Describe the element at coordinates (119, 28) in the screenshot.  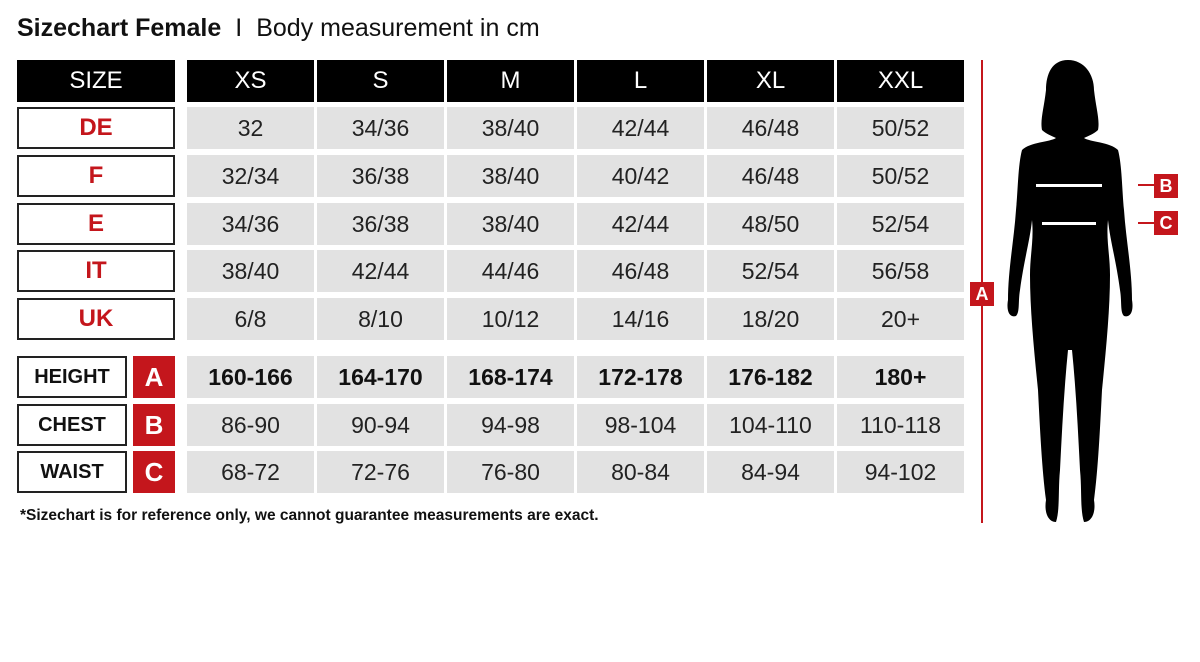
I see `title-bold: Sizechart Female` at that location.